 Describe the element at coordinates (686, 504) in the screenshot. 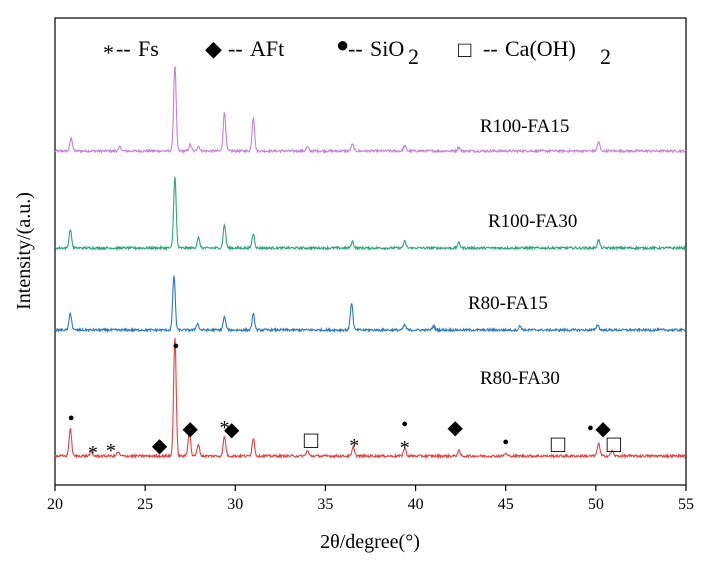

I see `x-tick-label: 55` at that location.